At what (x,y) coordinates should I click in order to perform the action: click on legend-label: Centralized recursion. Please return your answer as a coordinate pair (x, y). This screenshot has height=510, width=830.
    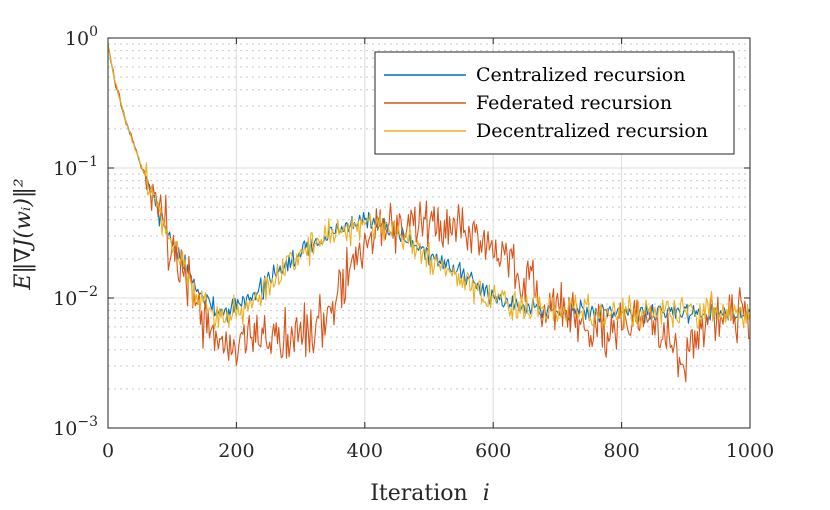
    Looking at the image, I should click on (580, 75).